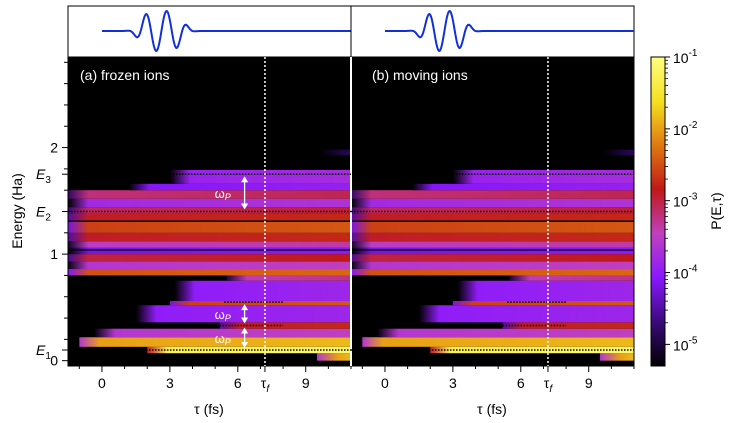  What do you see at coordinates (685, 344) in the screenshot?
I see `colorbar-tick-label: 10⁻⁵` at bounding box center [685, 344].